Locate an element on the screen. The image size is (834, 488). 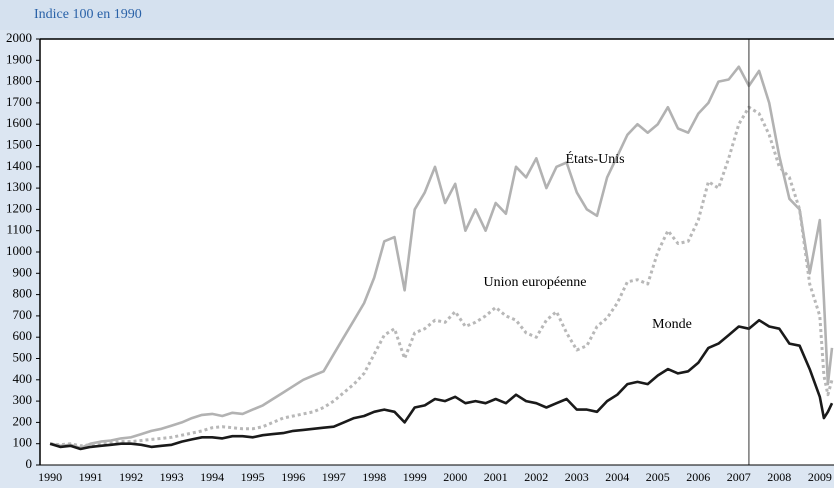
y-tick-label: 500 is located at coordinates (23, 356).